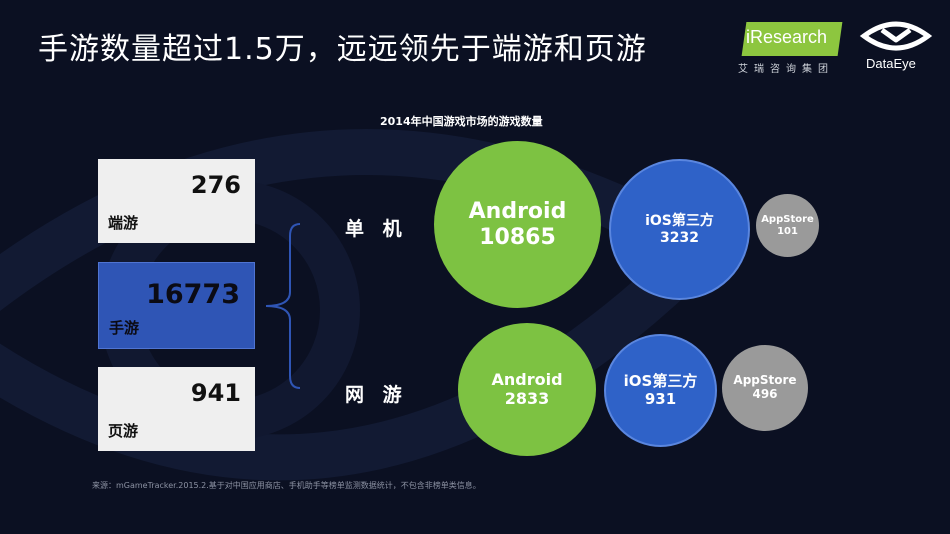 The image size is (950, 534). Describe the element at coordinates (787, 37) in the screenshot. I see `iresearch-logo-text: iResearch` at that location.